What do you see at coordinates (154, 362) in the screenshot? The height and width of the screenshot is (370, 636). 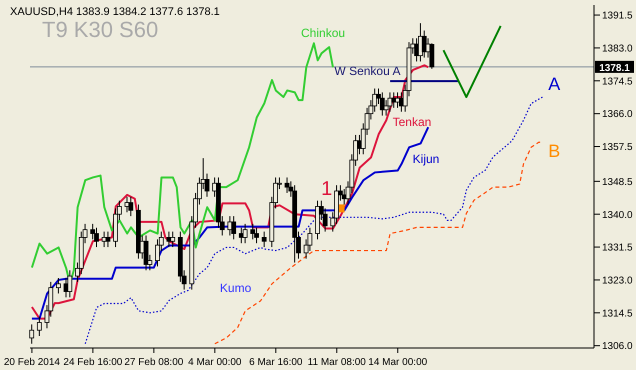 I see `x-tick-label: 27 Feb 08:00` at bounding box center [154, 362].